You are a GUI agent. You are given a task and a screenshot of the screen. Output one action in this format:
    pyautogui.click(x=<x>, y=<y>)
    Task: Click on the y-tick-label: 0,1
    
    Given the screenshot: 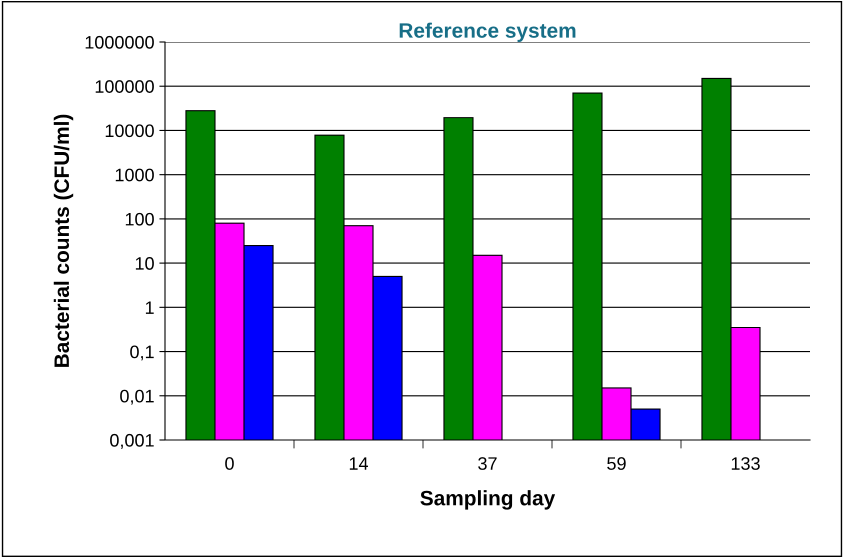 What is the action you would take?
    pyautogui.click(x=142, y=352)
    